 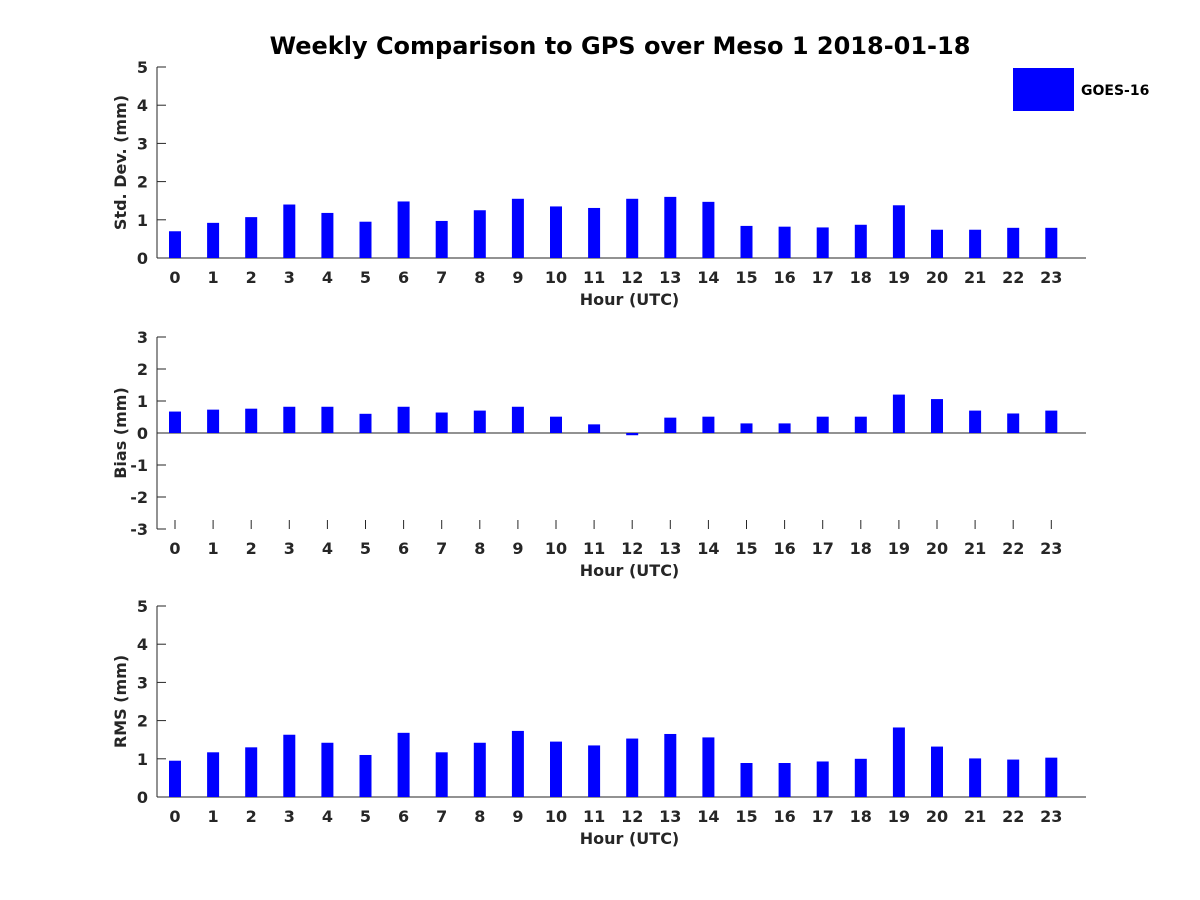 What do you see at coordinates (139, 529) in the screenshot?
I see `y-tick-label: -3` at bounding box center [139, 529].